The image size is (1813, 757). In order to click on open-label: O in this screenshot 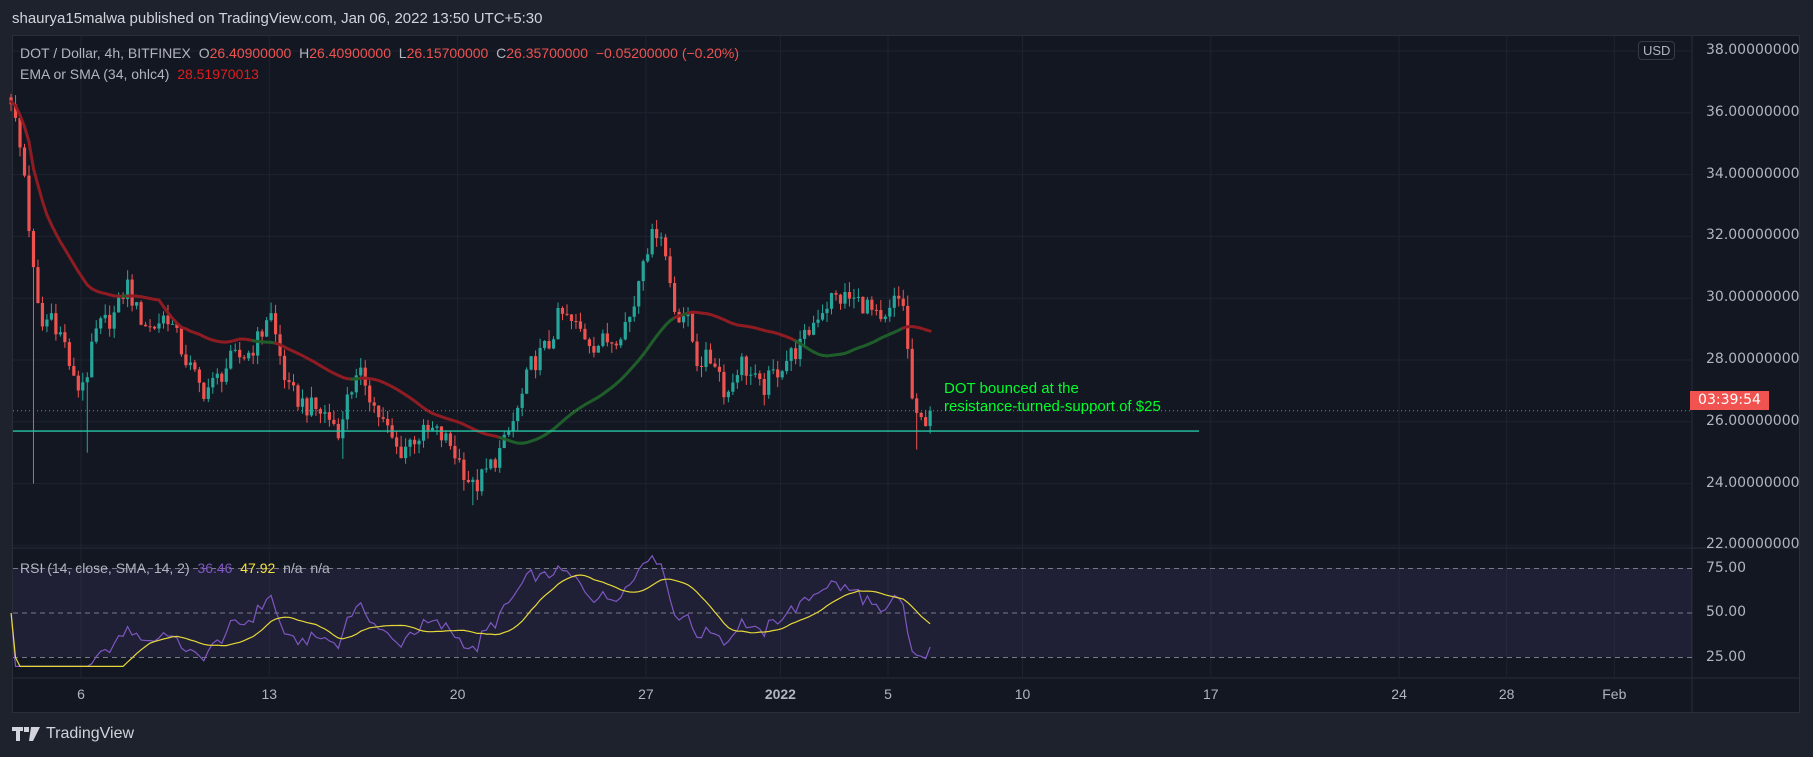, I will do `click(204, 53)`.